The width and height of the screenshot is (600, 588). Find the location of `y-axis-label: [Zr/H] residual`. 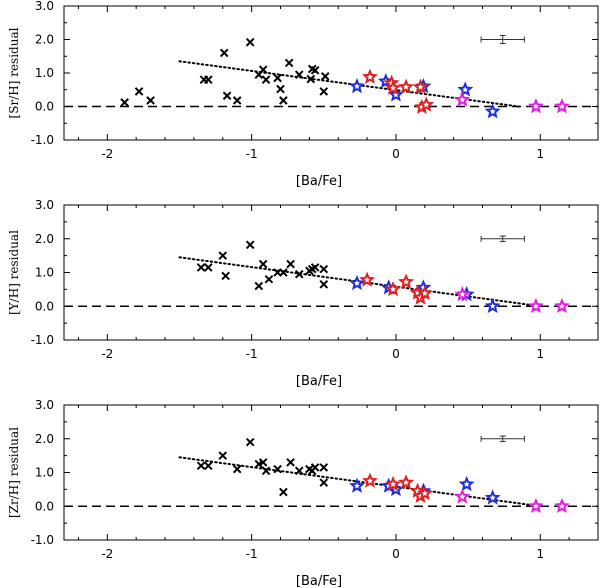

y-axis-label: [Zr/H] residual is located at coordinates (14, 472).